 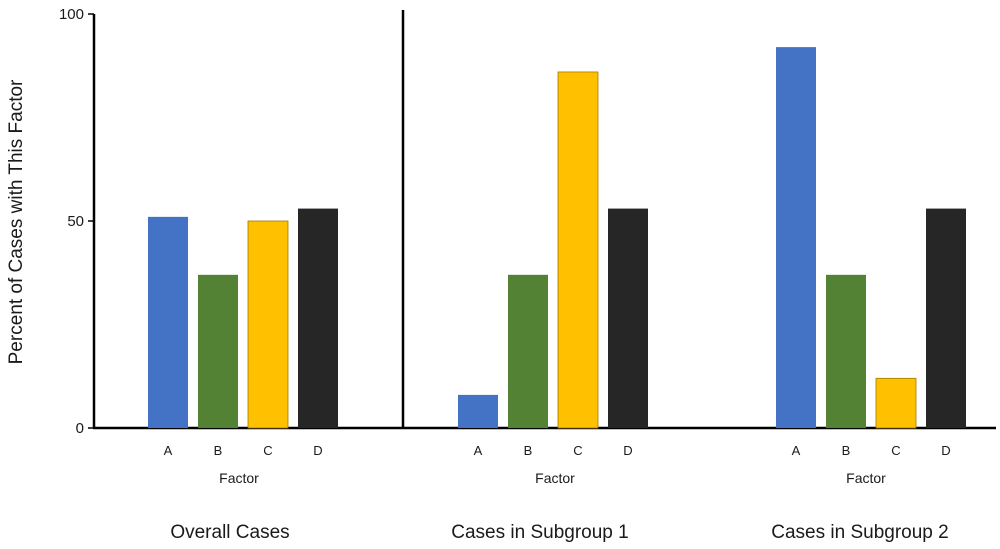 I want to click on bar-group-1-b, so click(x=218, y=351).